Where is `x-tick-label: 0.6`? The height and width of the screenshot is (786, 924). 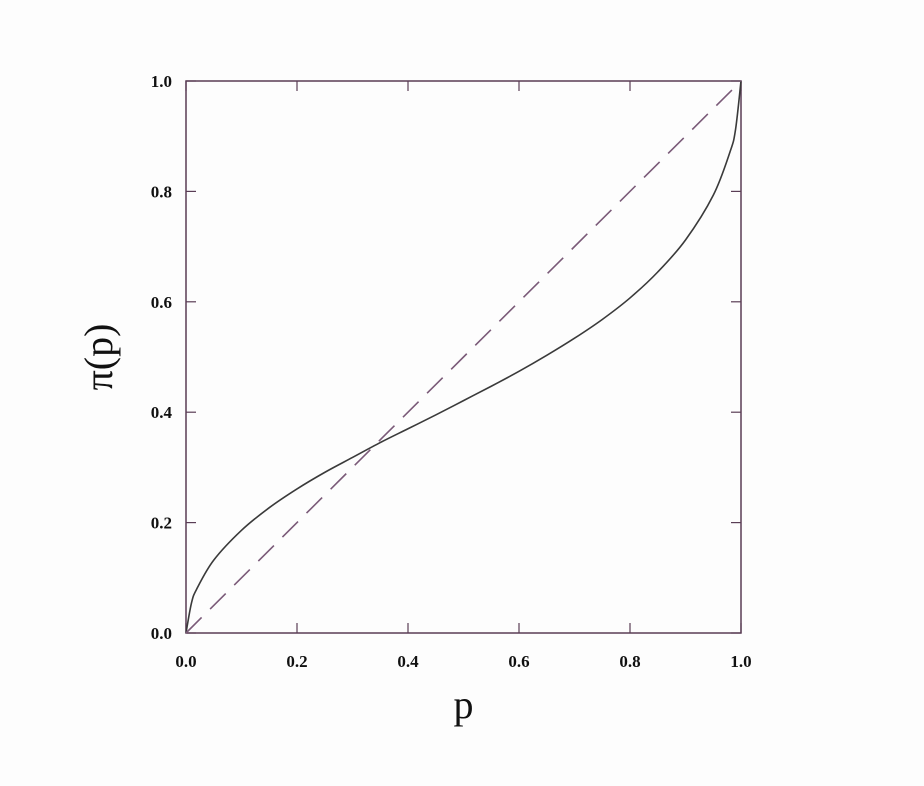 x-tick-label: 0.6 is located at coordinates (518, 661).